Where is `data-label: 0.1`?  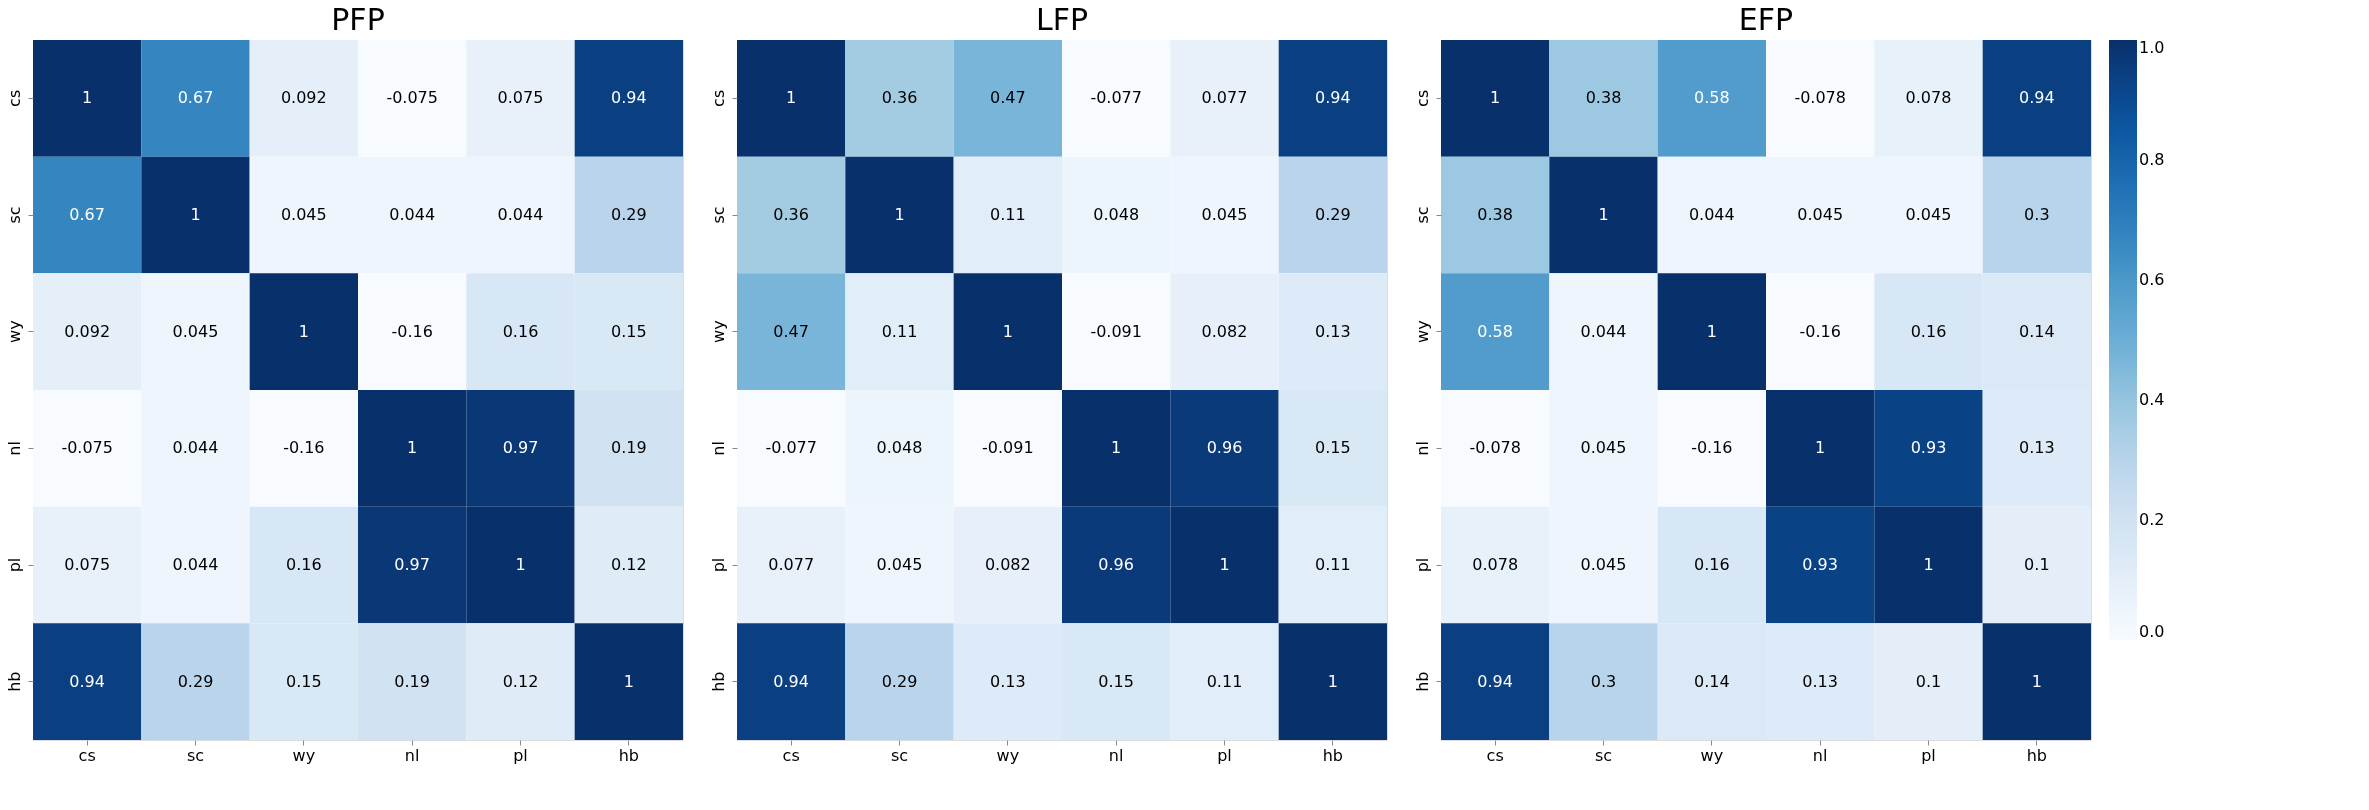
data-label: 0.1 is located at coordinates (1928, 681).